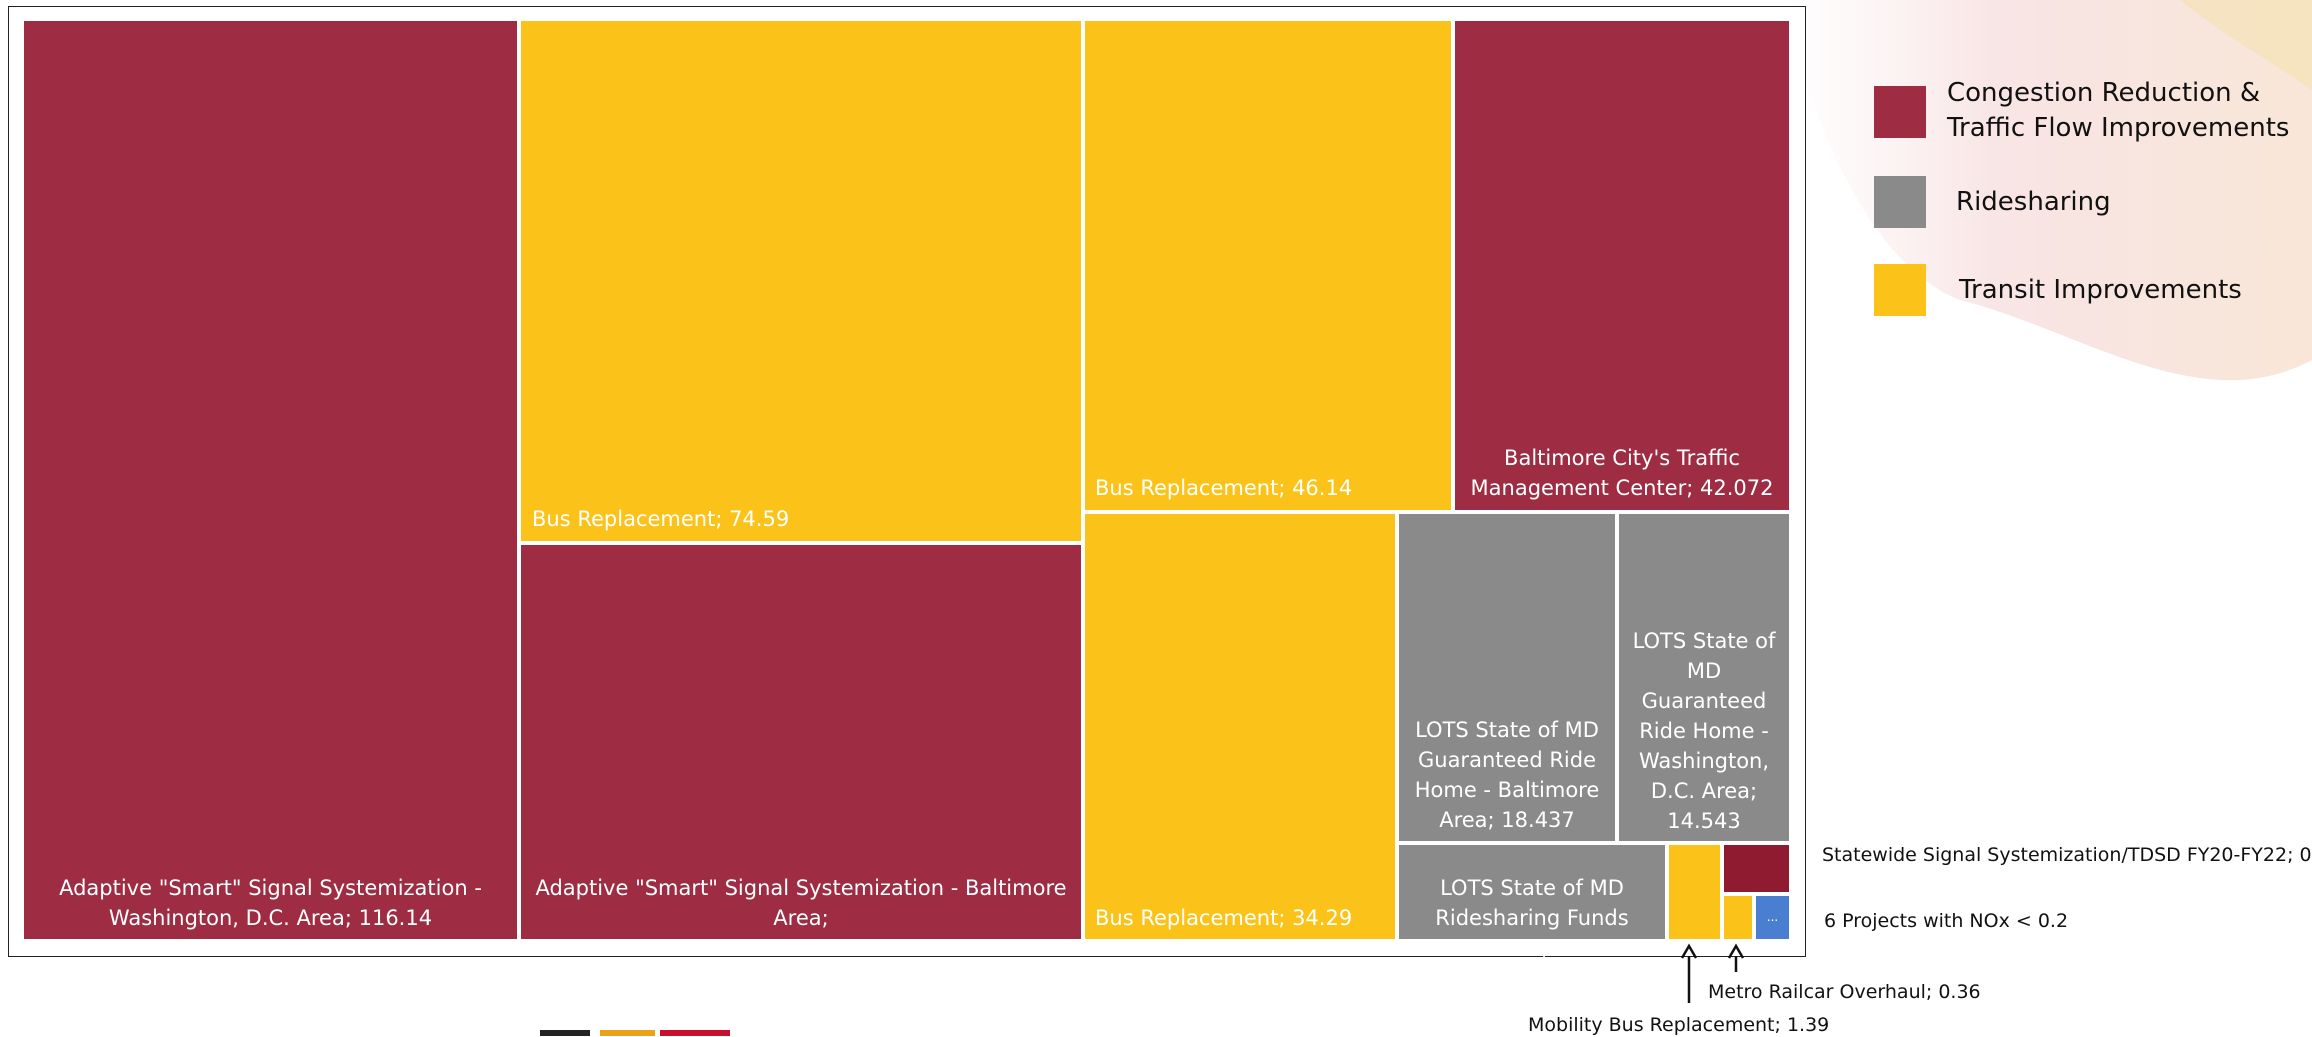 Image resolution: width=2312 pixels, height=1037 pixels. I want to click on legend-label-ridesharing: Ridesharing, so click(2033, 202).